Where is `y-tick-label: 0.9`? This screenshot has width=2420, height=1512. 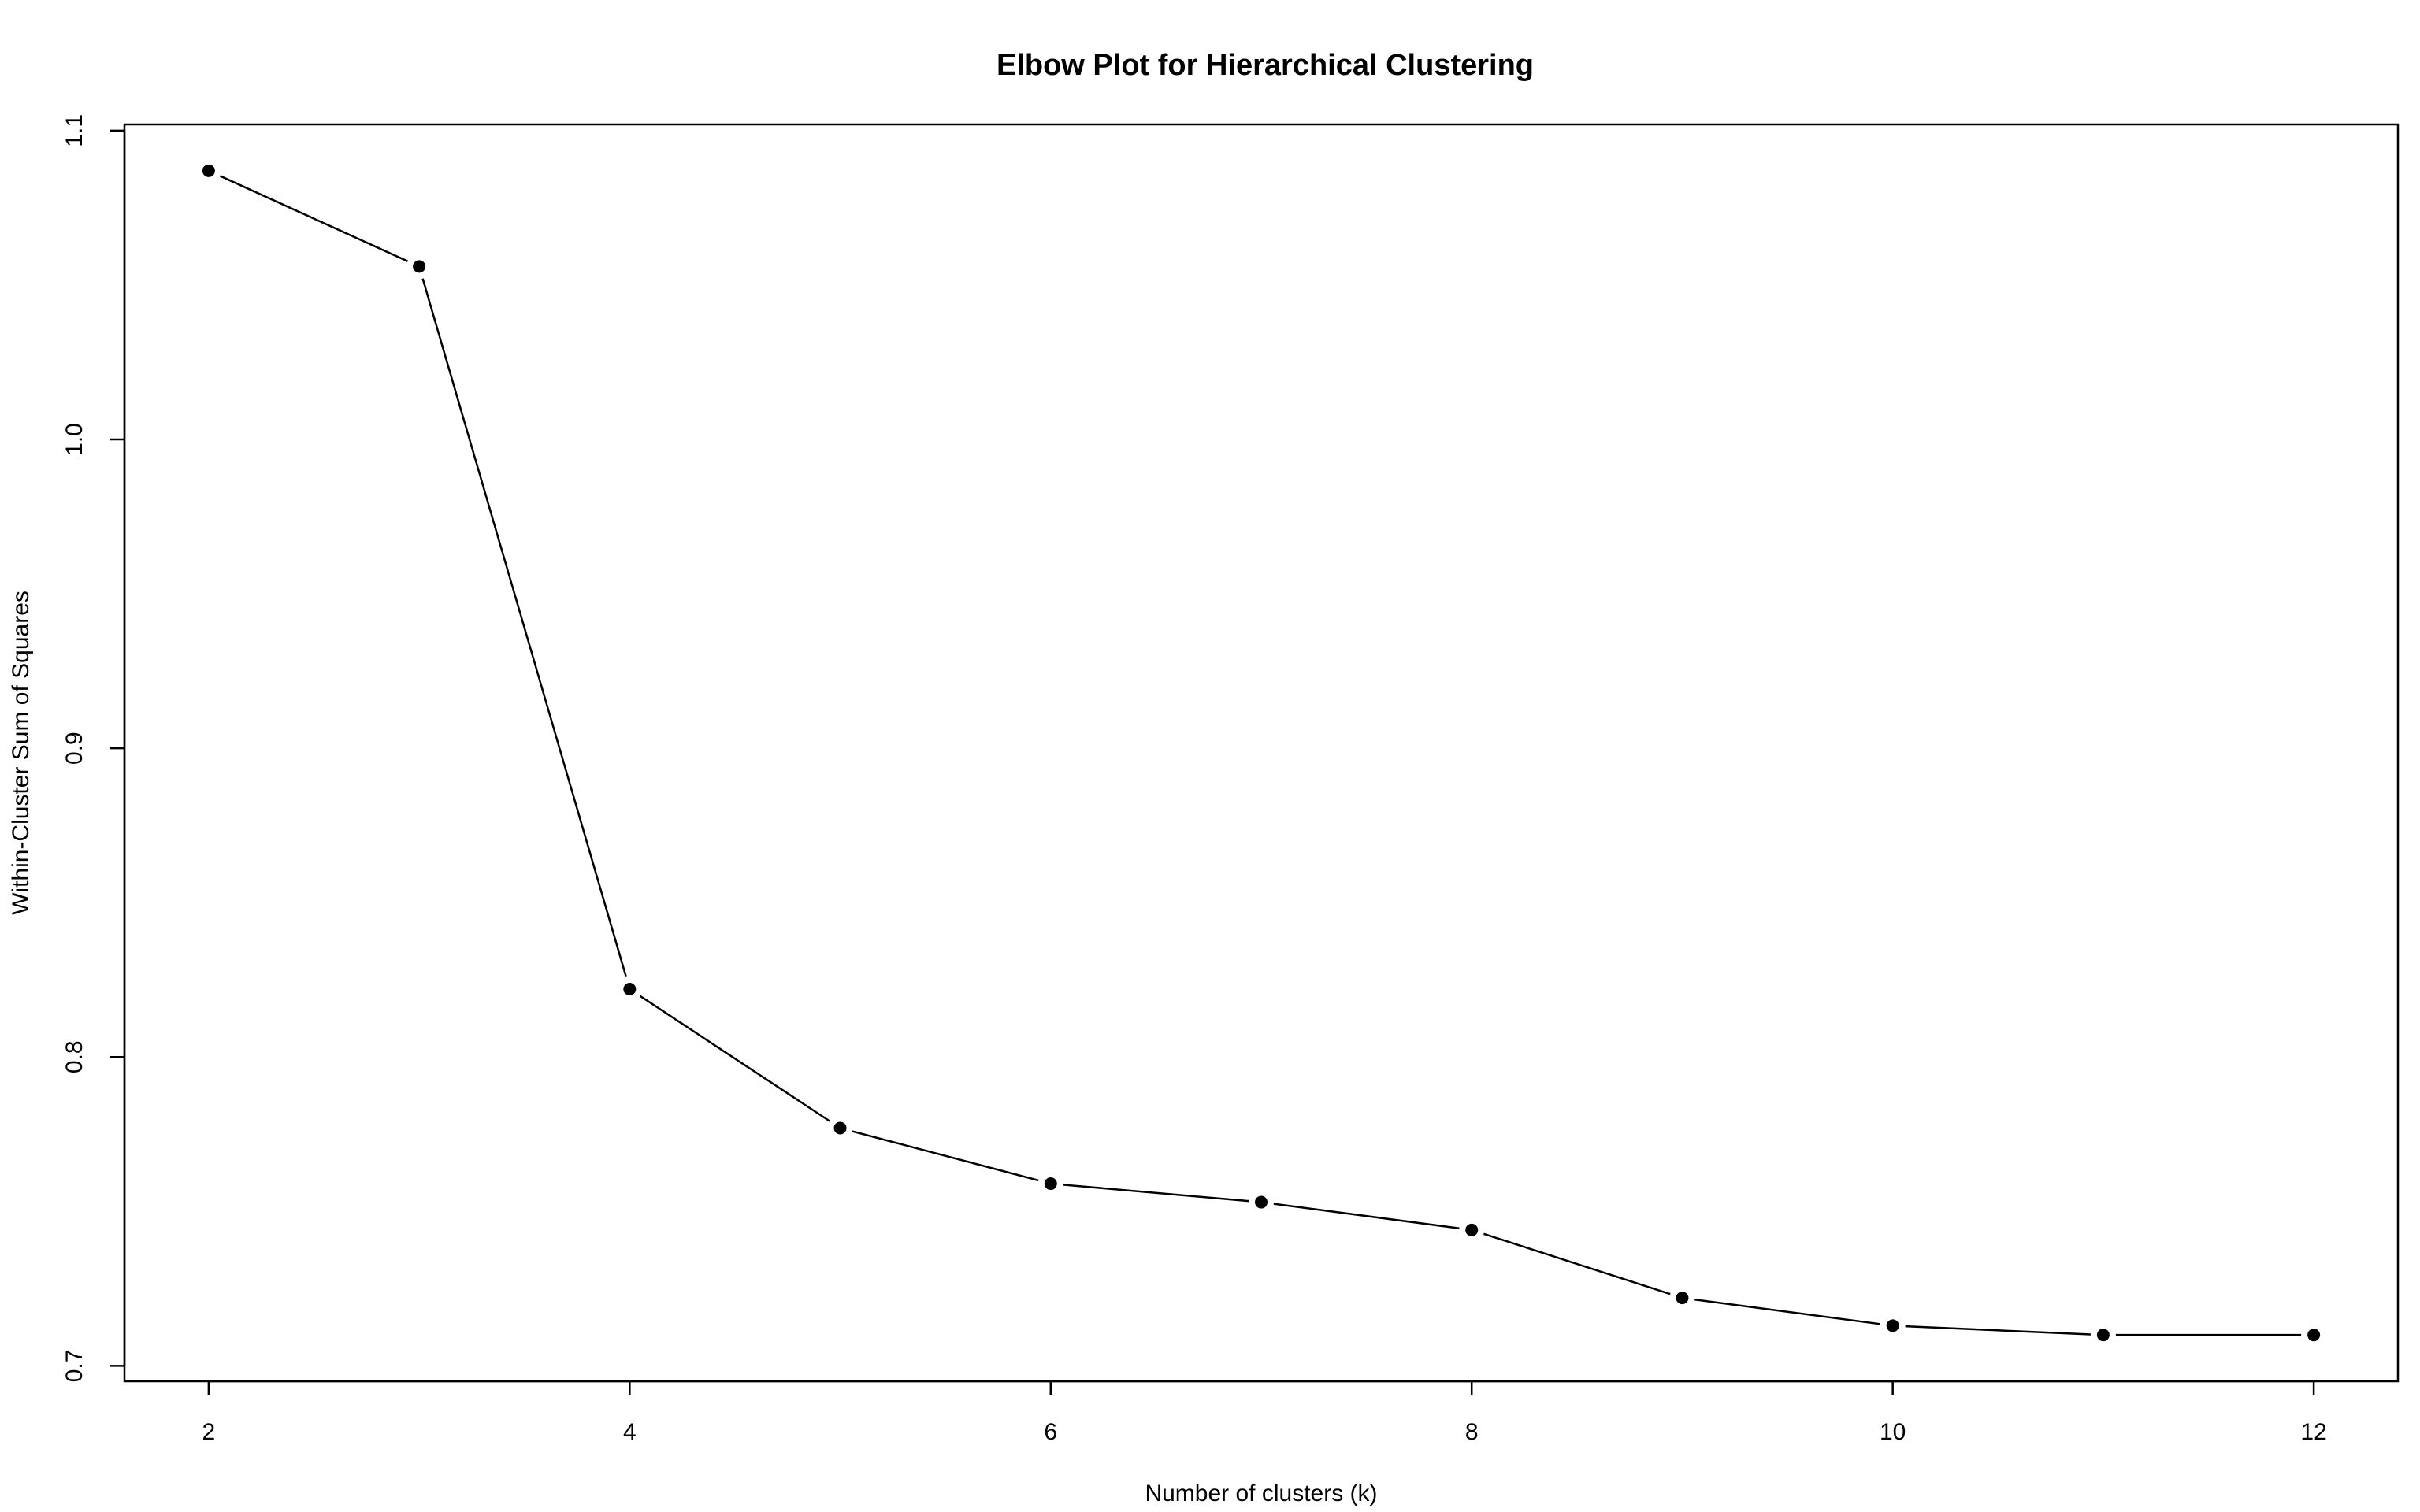 y-tick-label: 0.9 is located at coordinates (74, 748).